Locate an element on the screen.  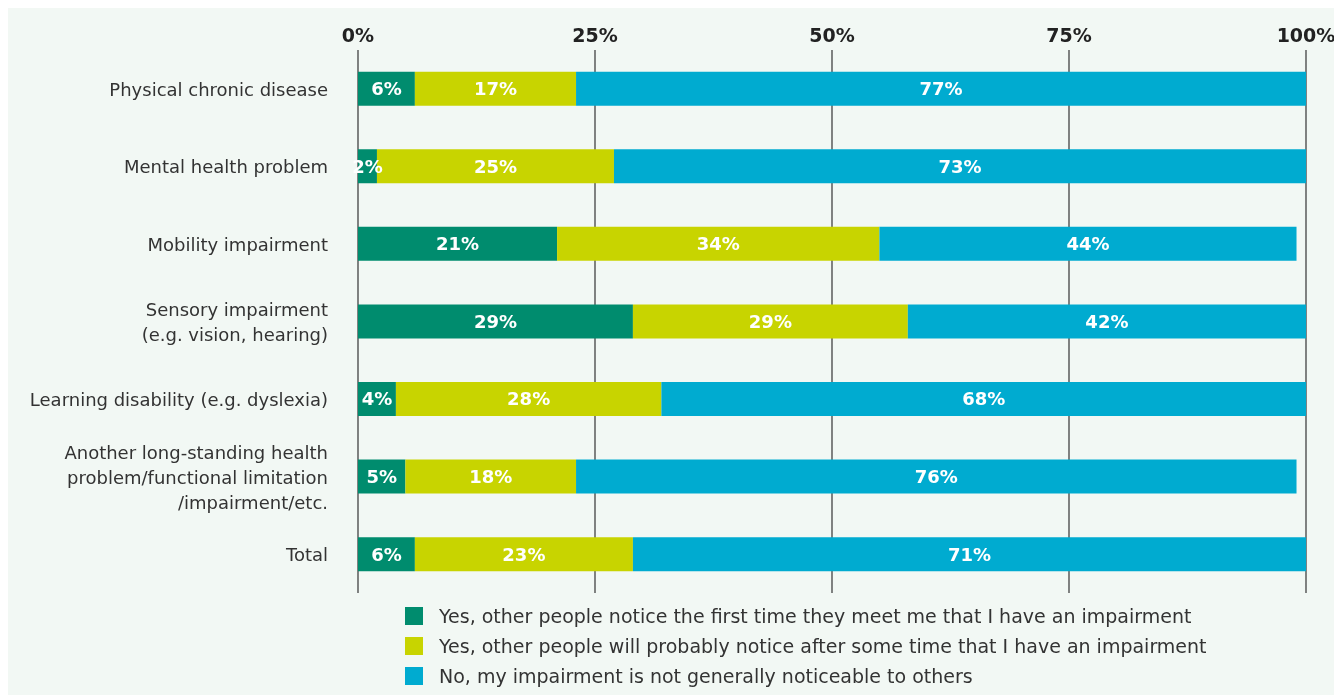
legend-label: No, my impairment is not generally noticeable to others is located at coordinates (706, 676).